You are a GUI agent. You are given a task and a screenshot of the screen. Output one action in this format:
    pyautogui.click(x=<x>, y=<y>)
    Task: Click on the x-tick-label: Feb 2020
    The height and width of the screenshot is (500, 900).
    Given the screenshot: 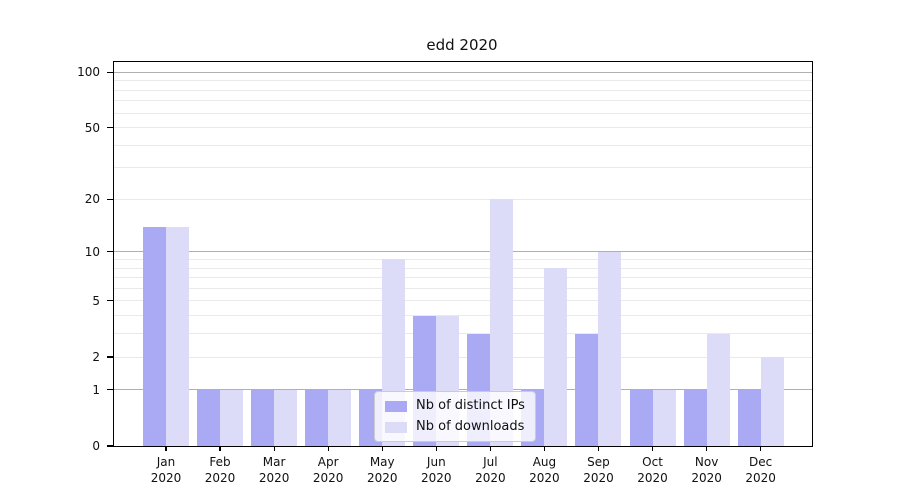 What is the action you would take?
    pyautogui.click(x=220, y=470)
    